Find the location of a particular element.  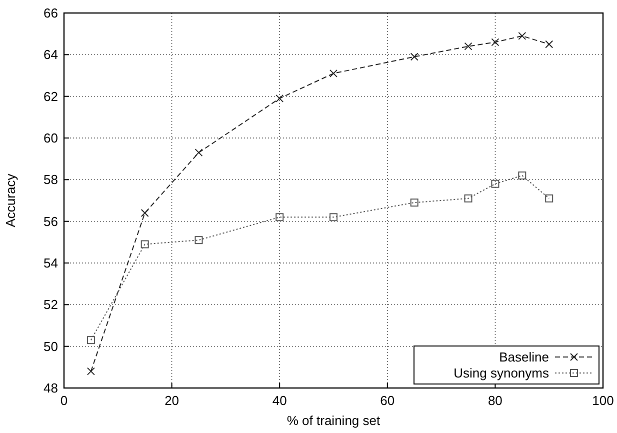

y-tick-label: 62 is located at coordinates (51, 96).